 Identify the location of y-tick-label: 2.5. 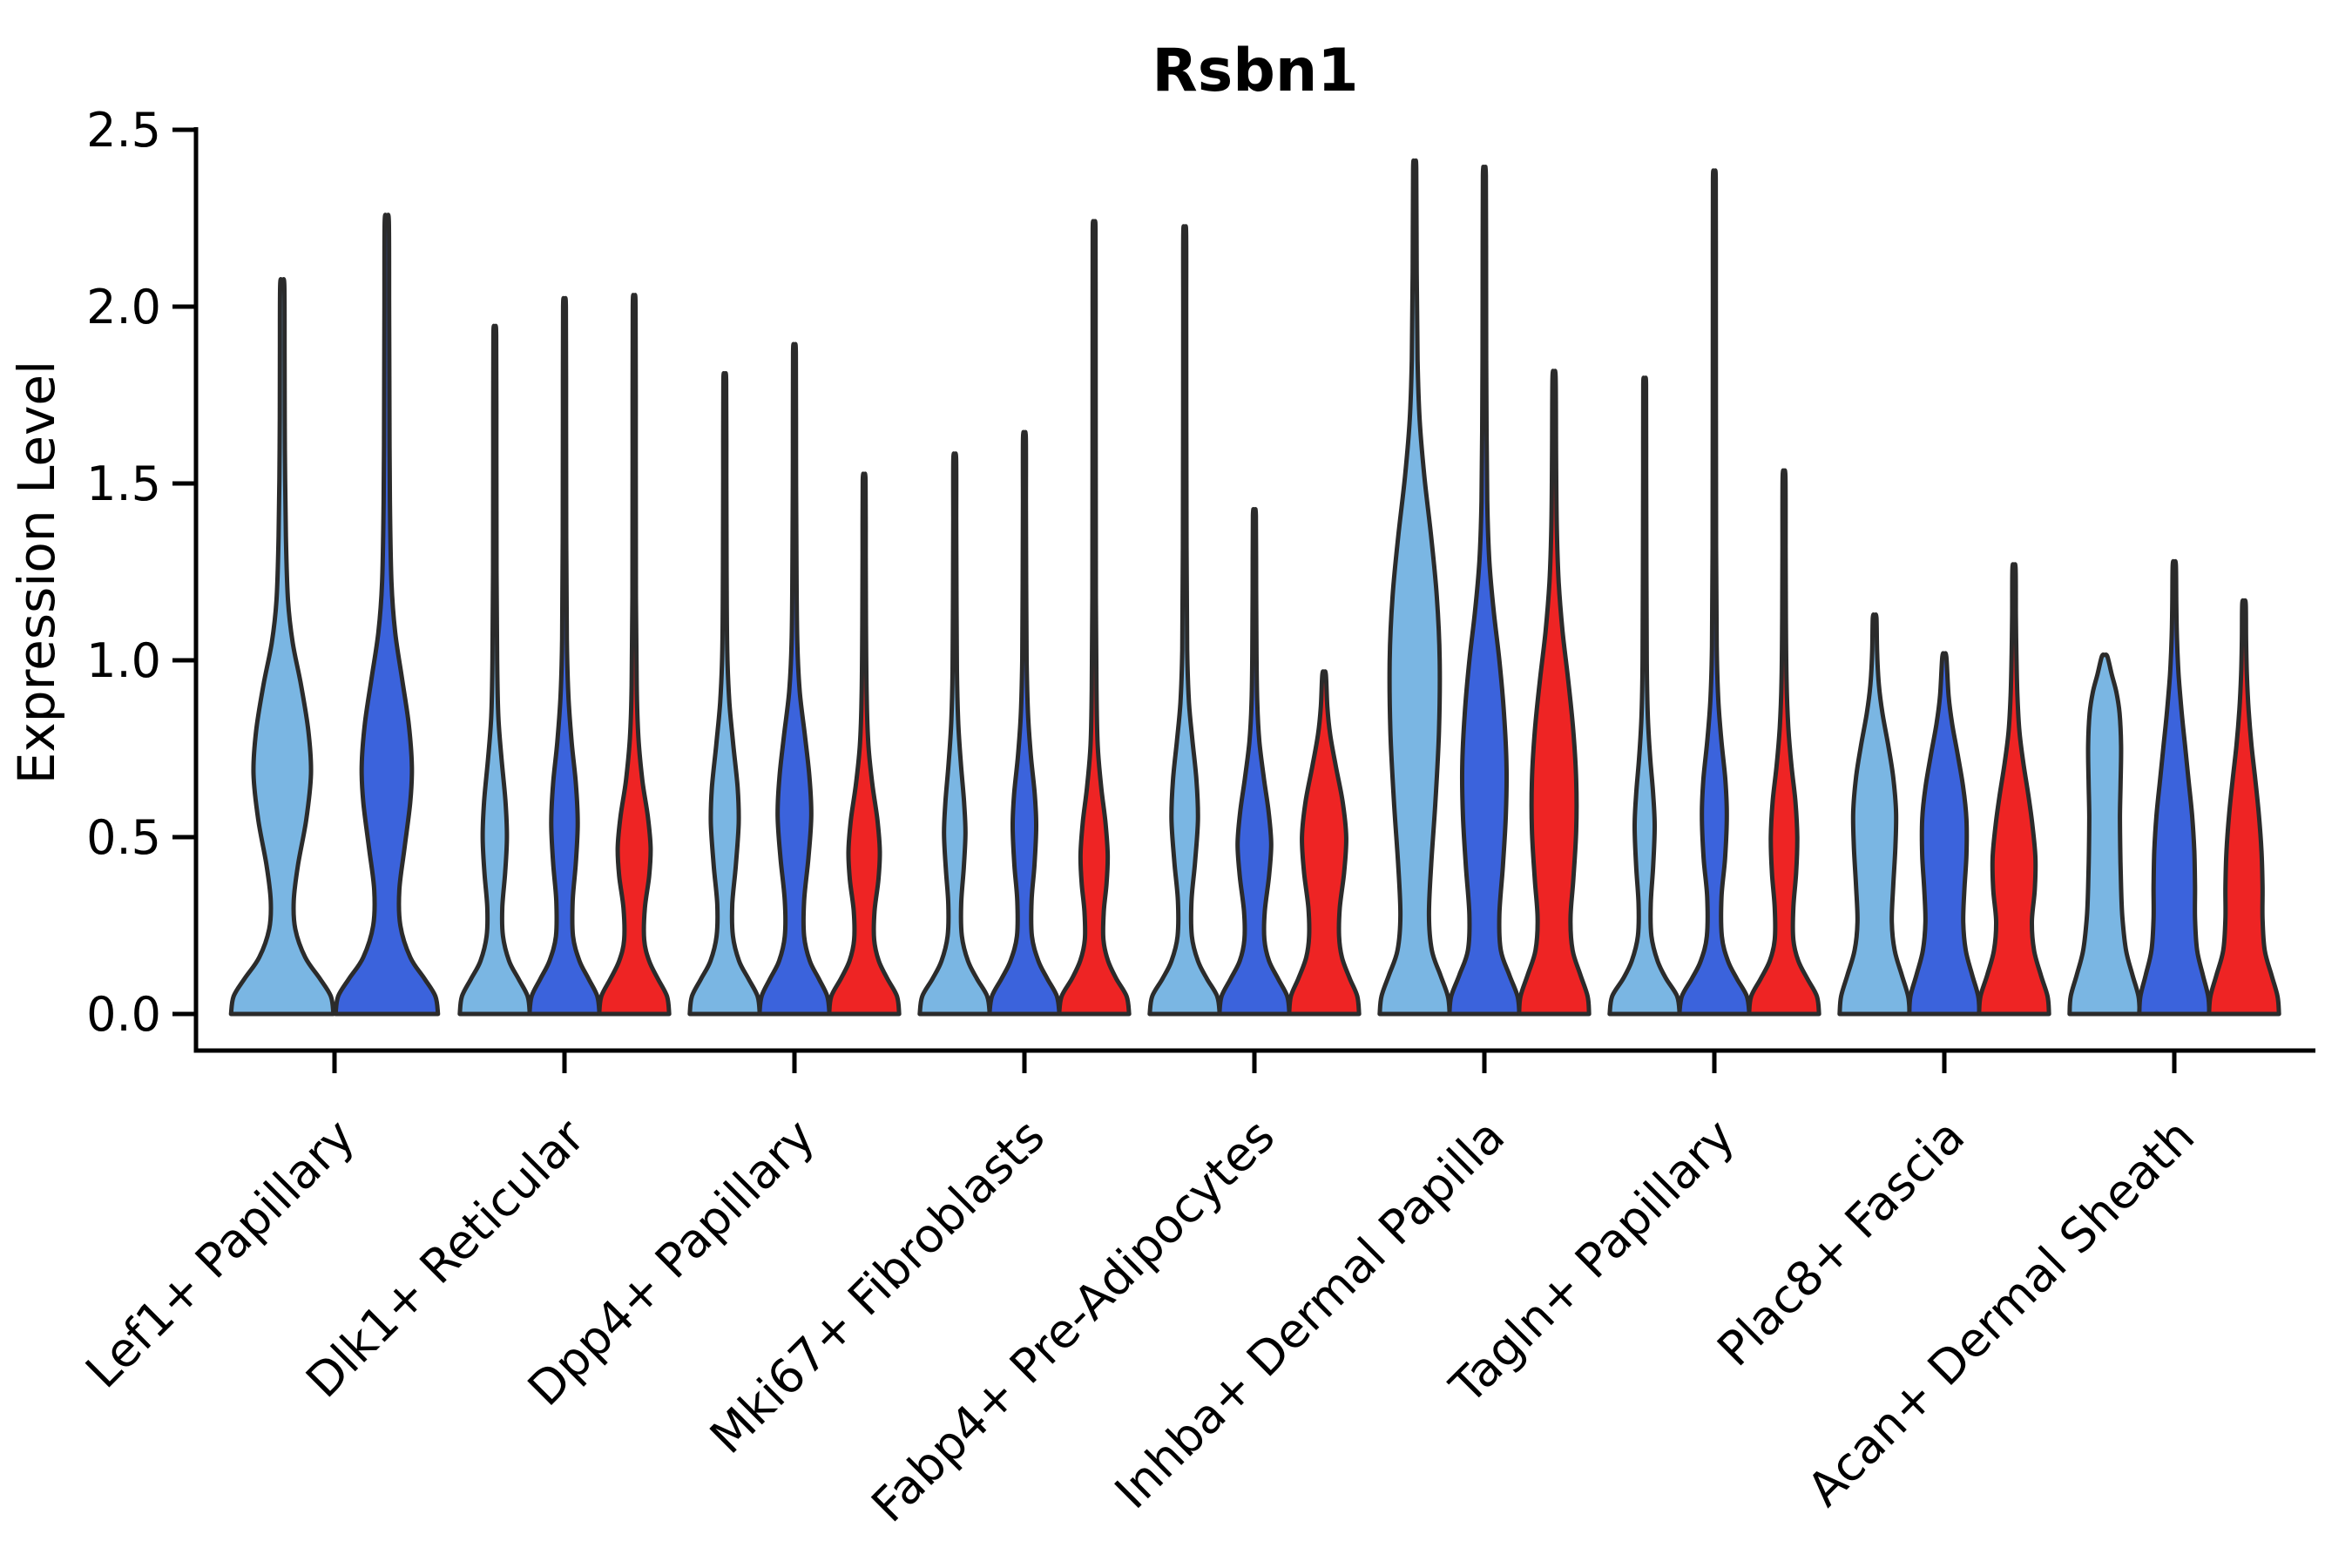
(124, 130).